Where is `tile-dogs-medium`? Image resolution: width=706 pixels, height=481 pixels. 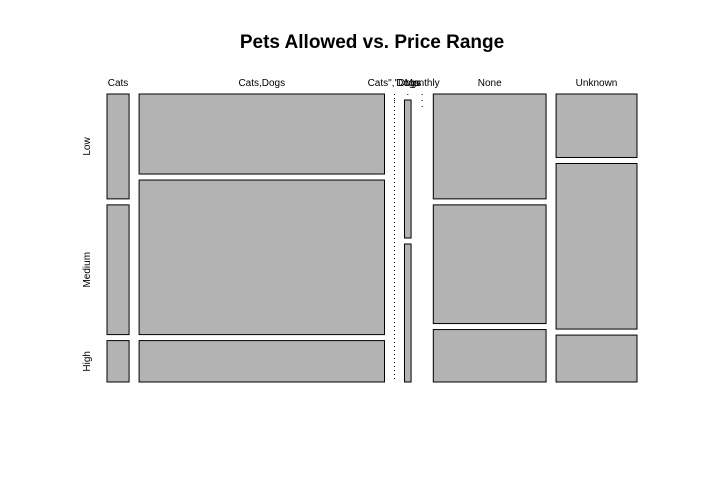
tile-dogs-medium is located at coordinates (407, 169).